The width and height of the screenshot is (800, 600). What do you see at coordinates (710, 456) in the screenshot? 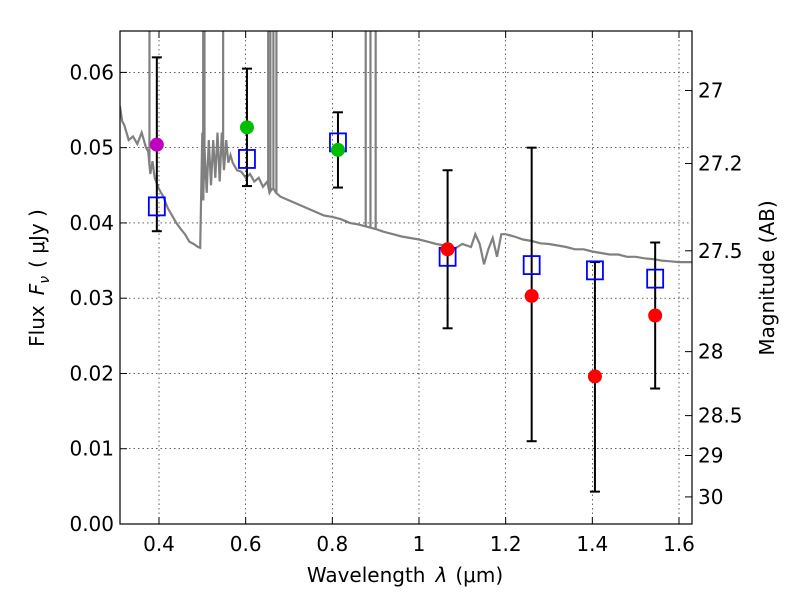
I see `y2-tick-label: 29` at bounding box center [710, 456].